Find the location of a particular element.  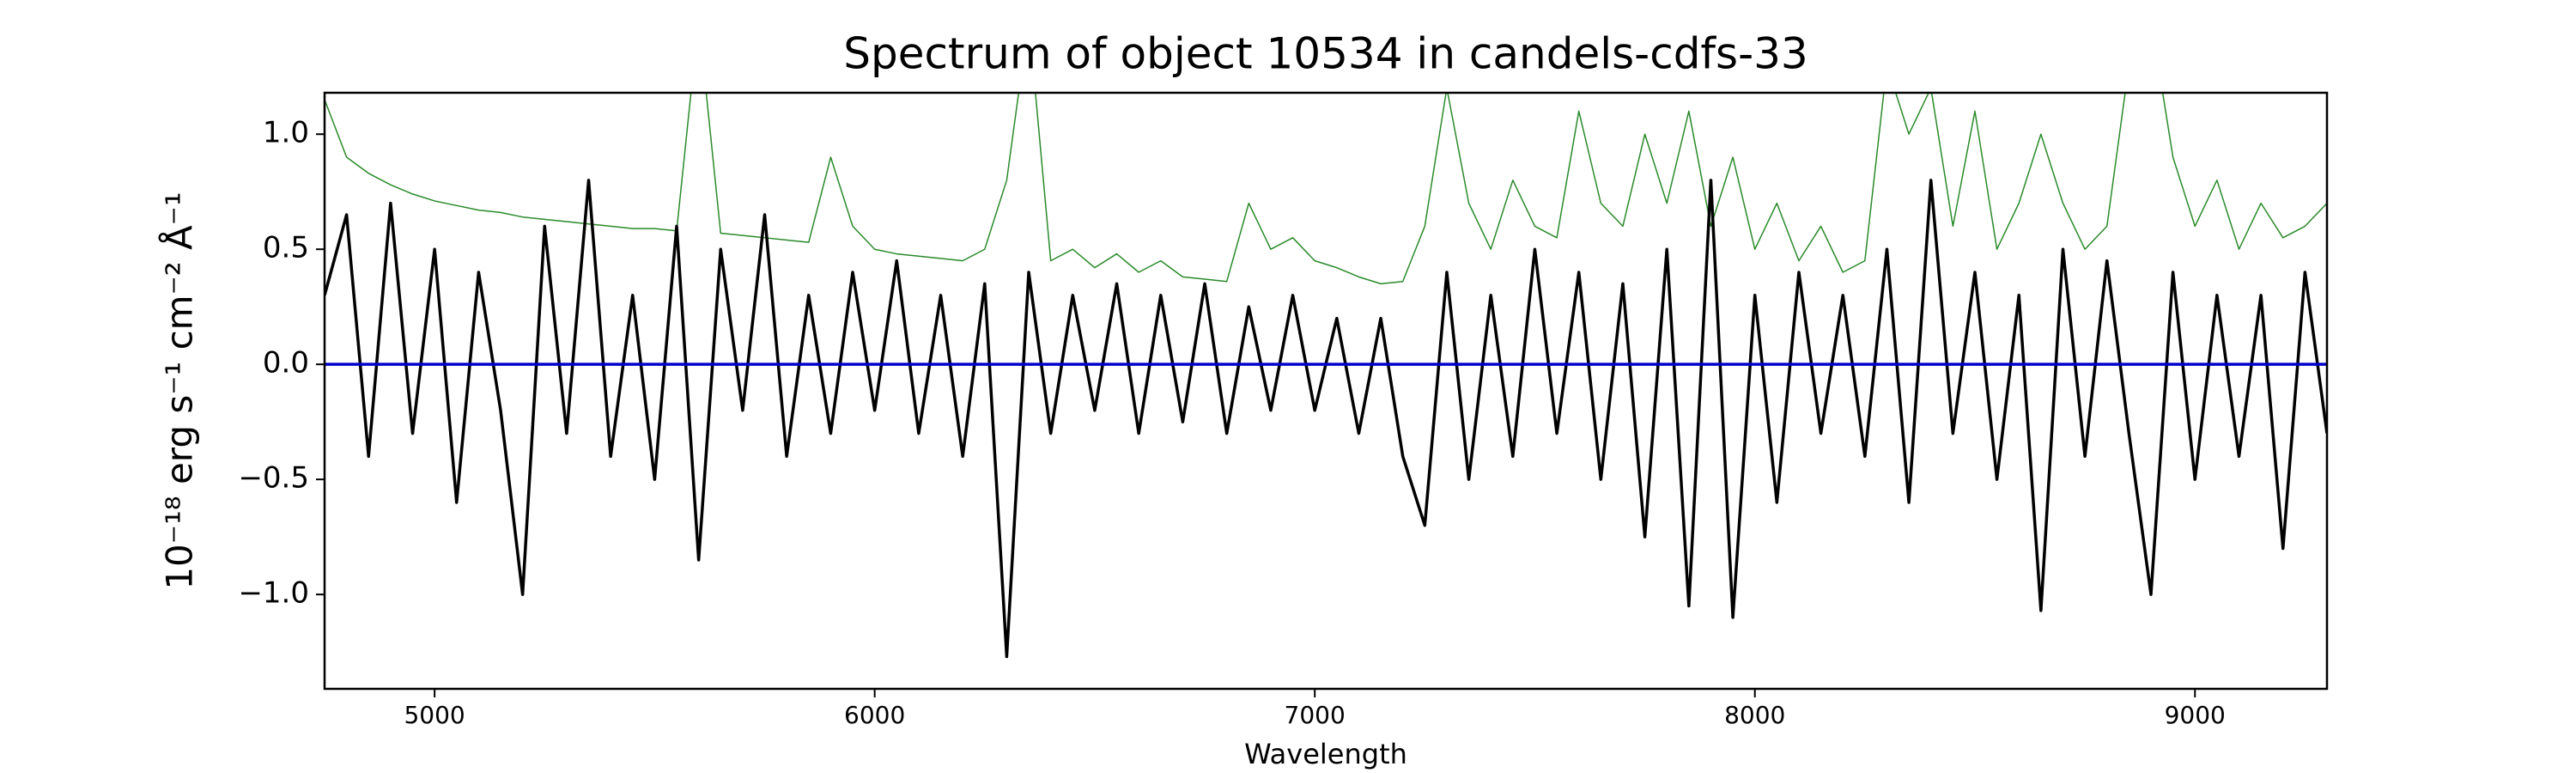

y-tick-label: −1.0 is located at coordinates (273, 593).